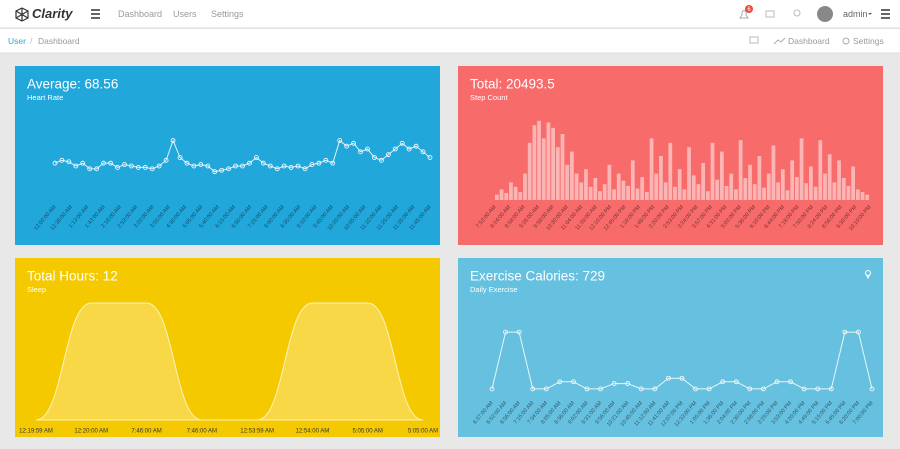  I want to click on user-name: admin, so click(855, 14).